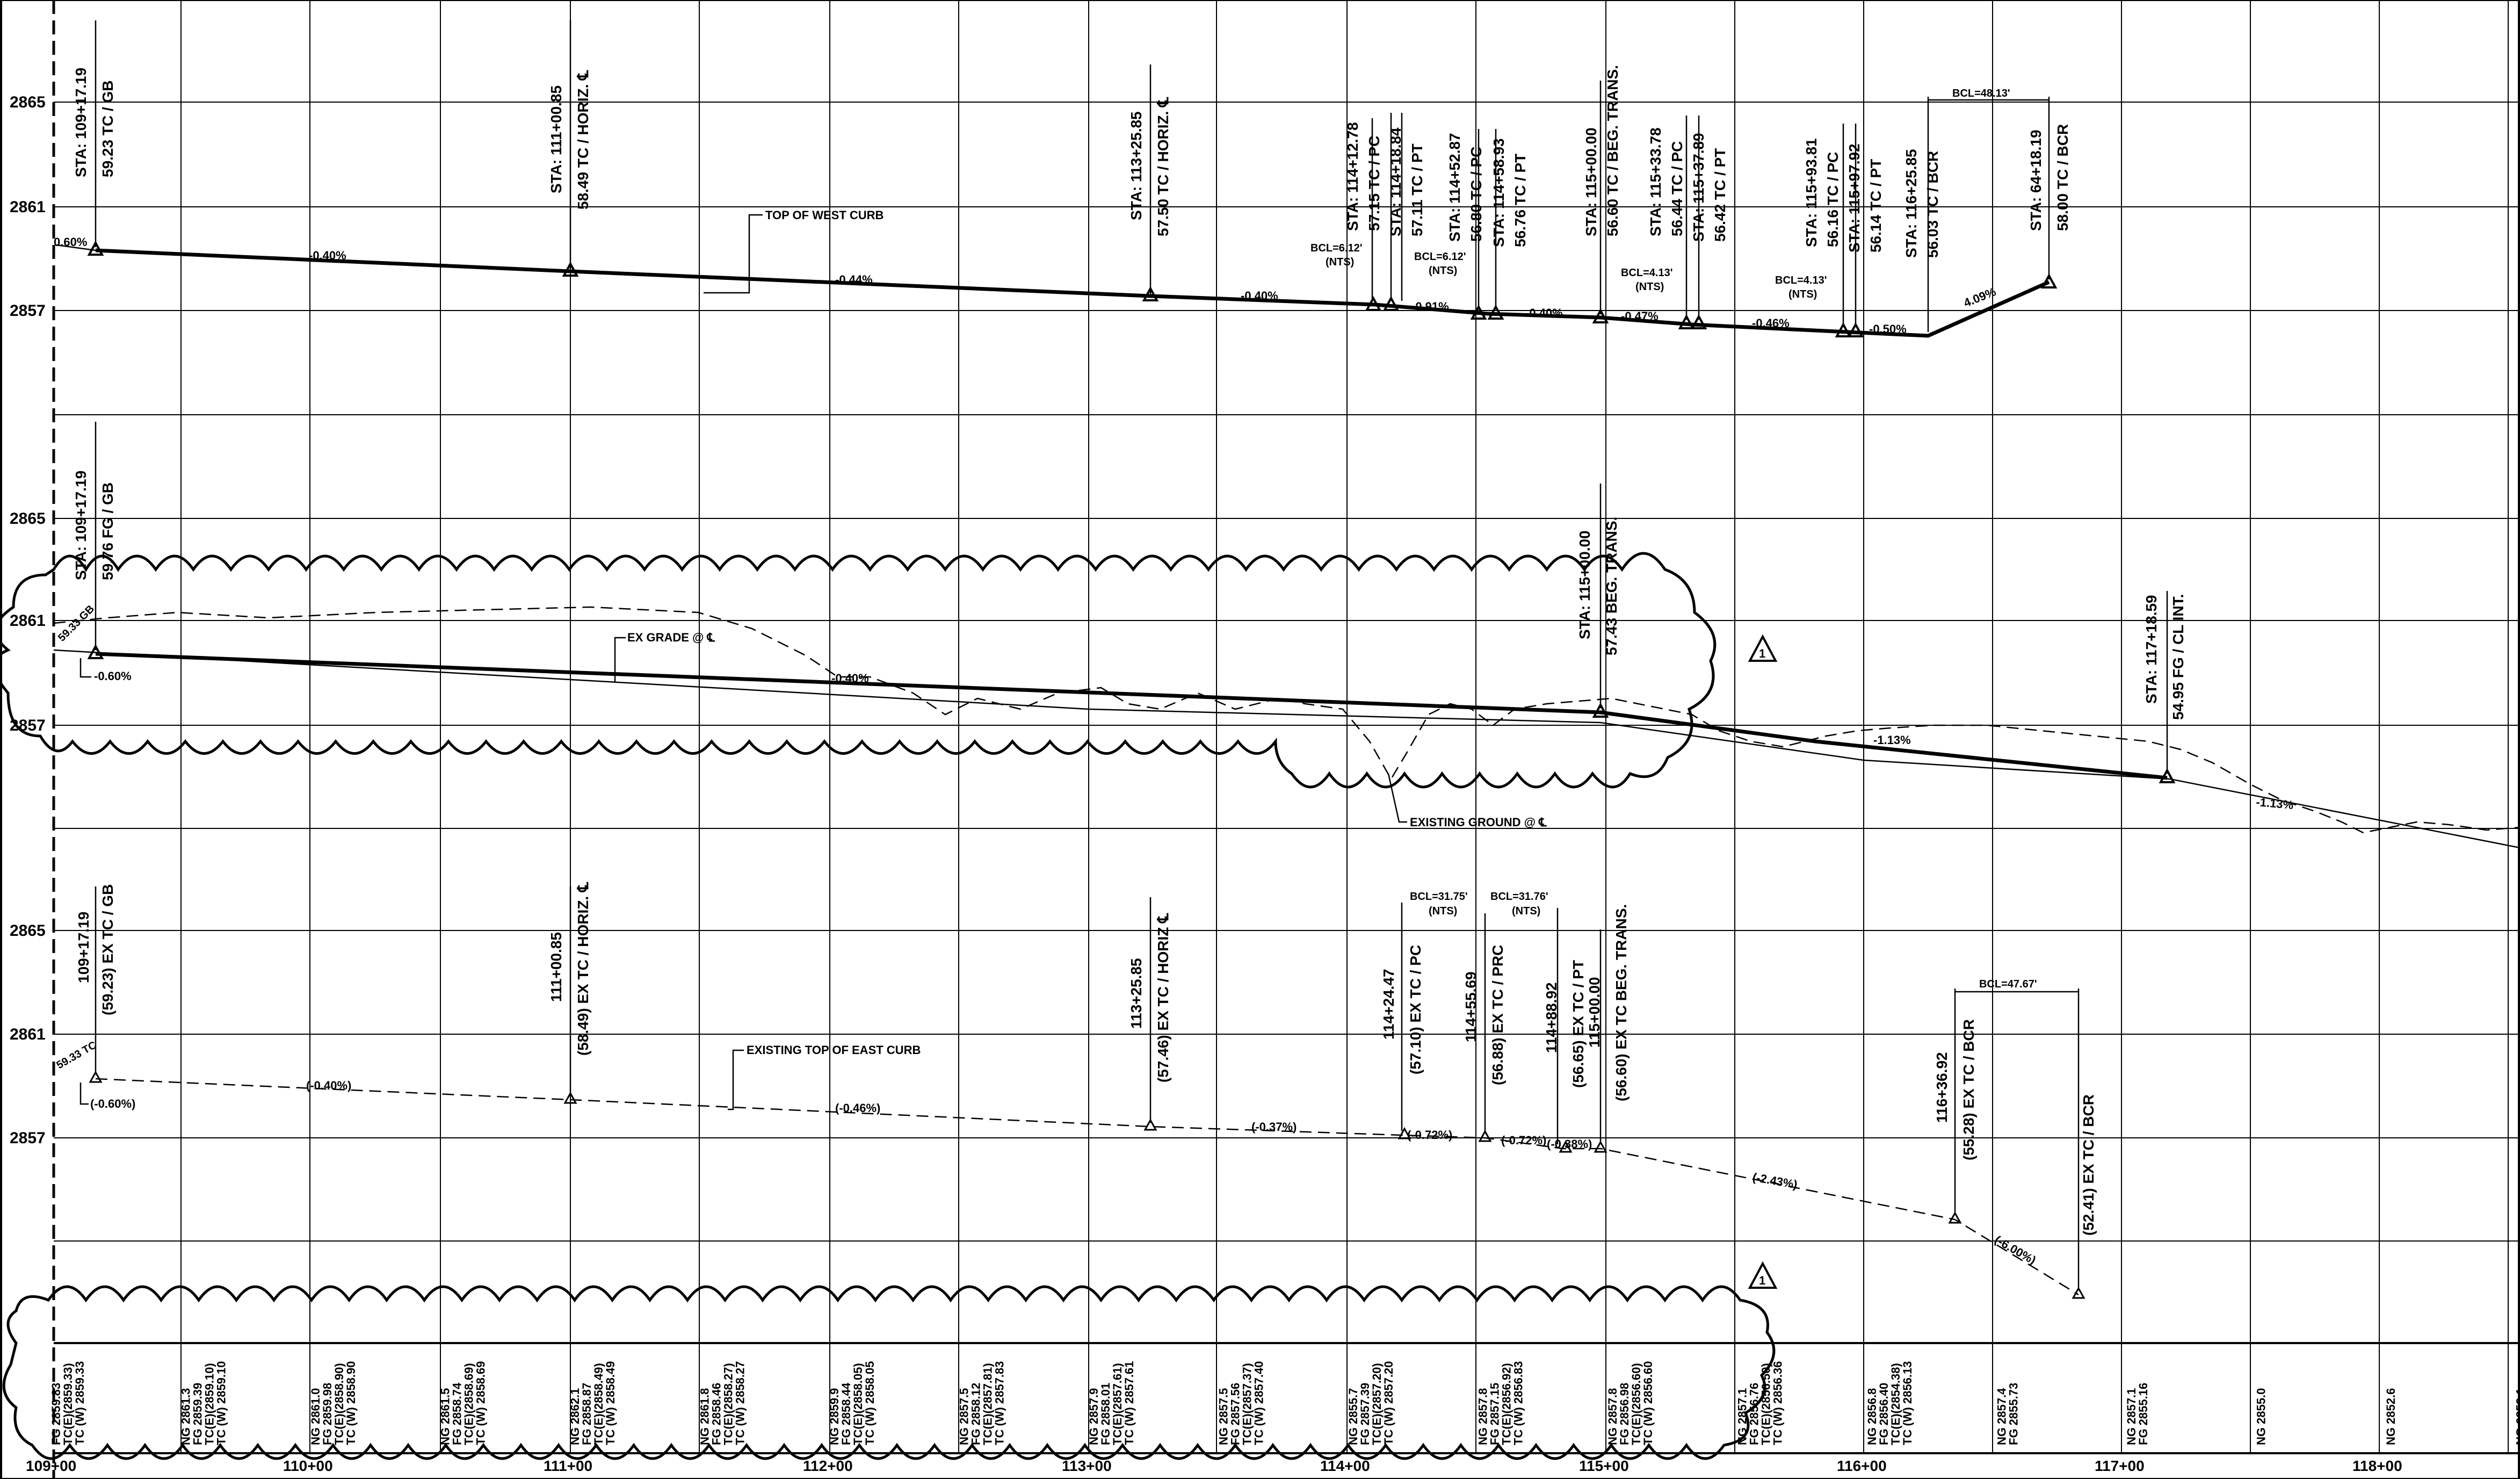 This screenshot has width=2520, height=1479. Describe the element at coordinates (1353, 1416) in the screenshot. I see `bottom-data-label: NG 2855.7` at that location.